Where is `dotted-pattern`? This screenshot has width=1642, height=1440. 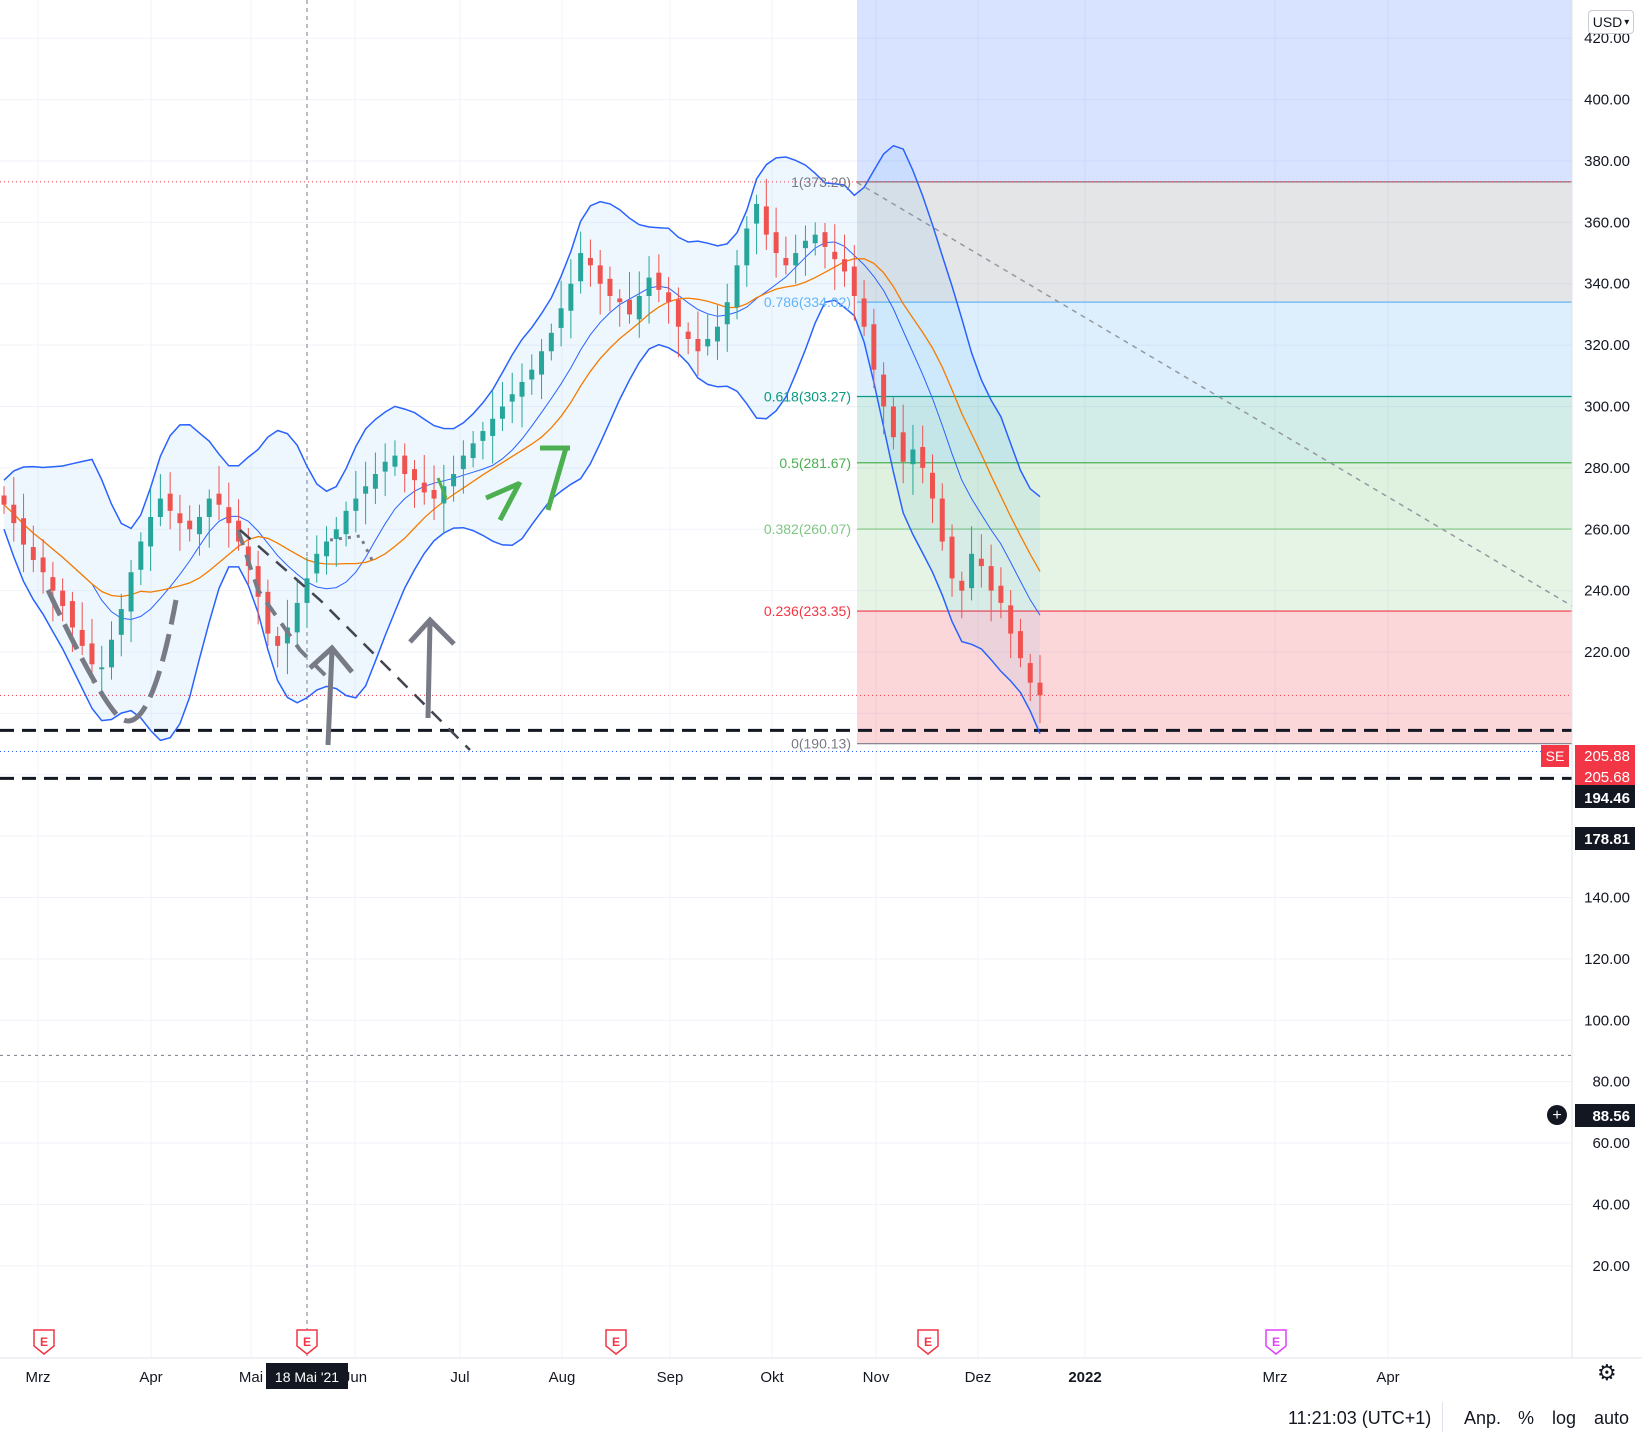 dotted-pattern is located at coordinates (351, 547).